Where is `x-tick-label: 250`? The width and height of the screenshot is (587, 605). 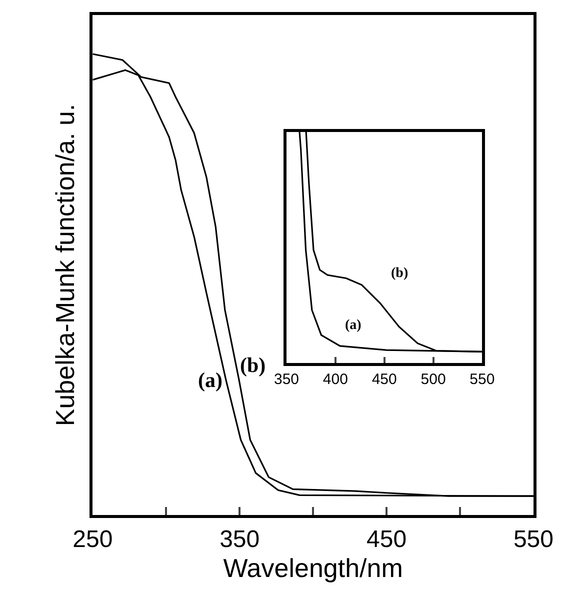
x-tick-label: 250 is located at coordinates (92, 539).